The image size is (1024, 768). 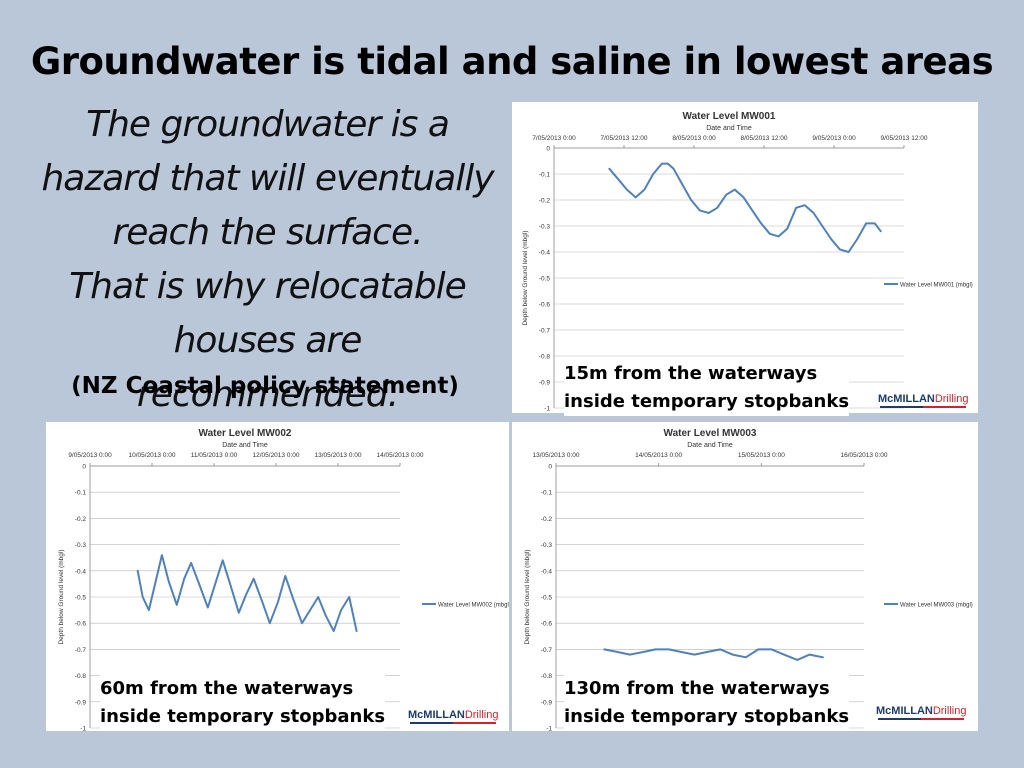 I want to click on quote-line: That is why relocatable, so click(x=268, y=286).